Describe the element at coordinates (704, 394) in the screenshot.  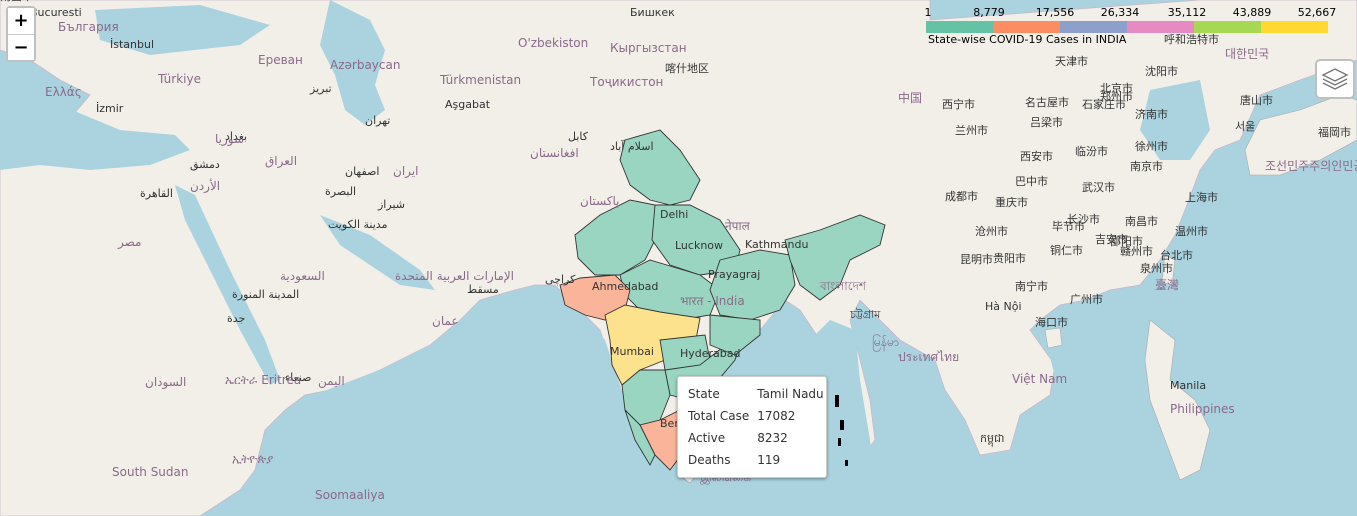
I see `tooltip-label: State` at that location.